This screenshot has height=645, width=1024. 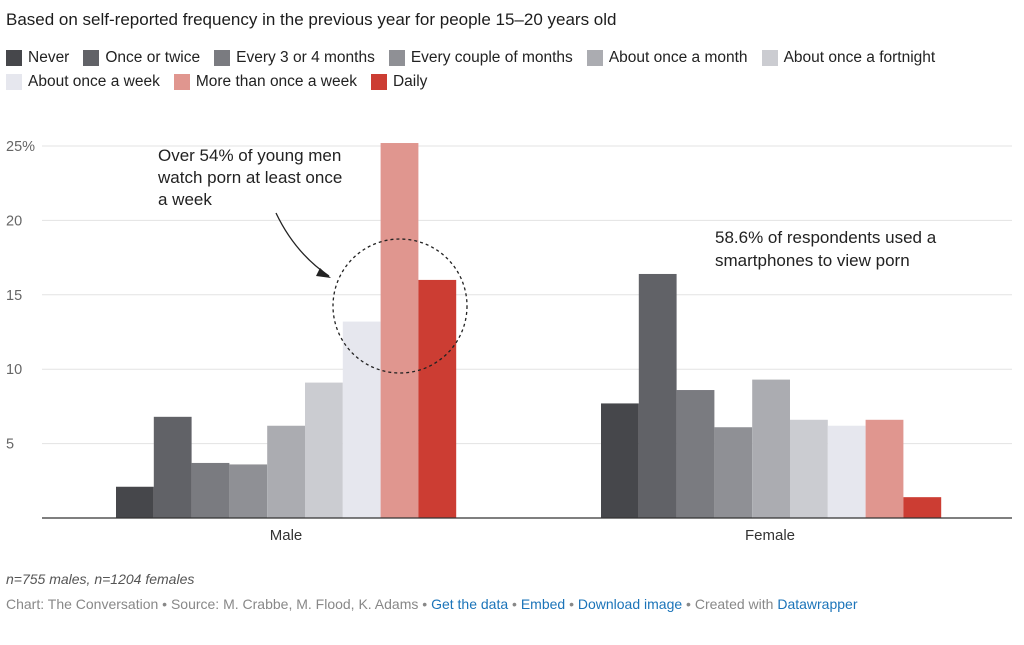 I want to click on legend-item: About once a week, so click(x=83, y=82).